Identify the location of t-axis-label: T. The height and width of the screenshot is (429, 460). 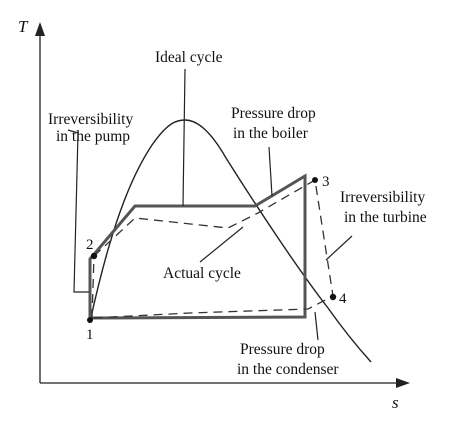
(23, 26).